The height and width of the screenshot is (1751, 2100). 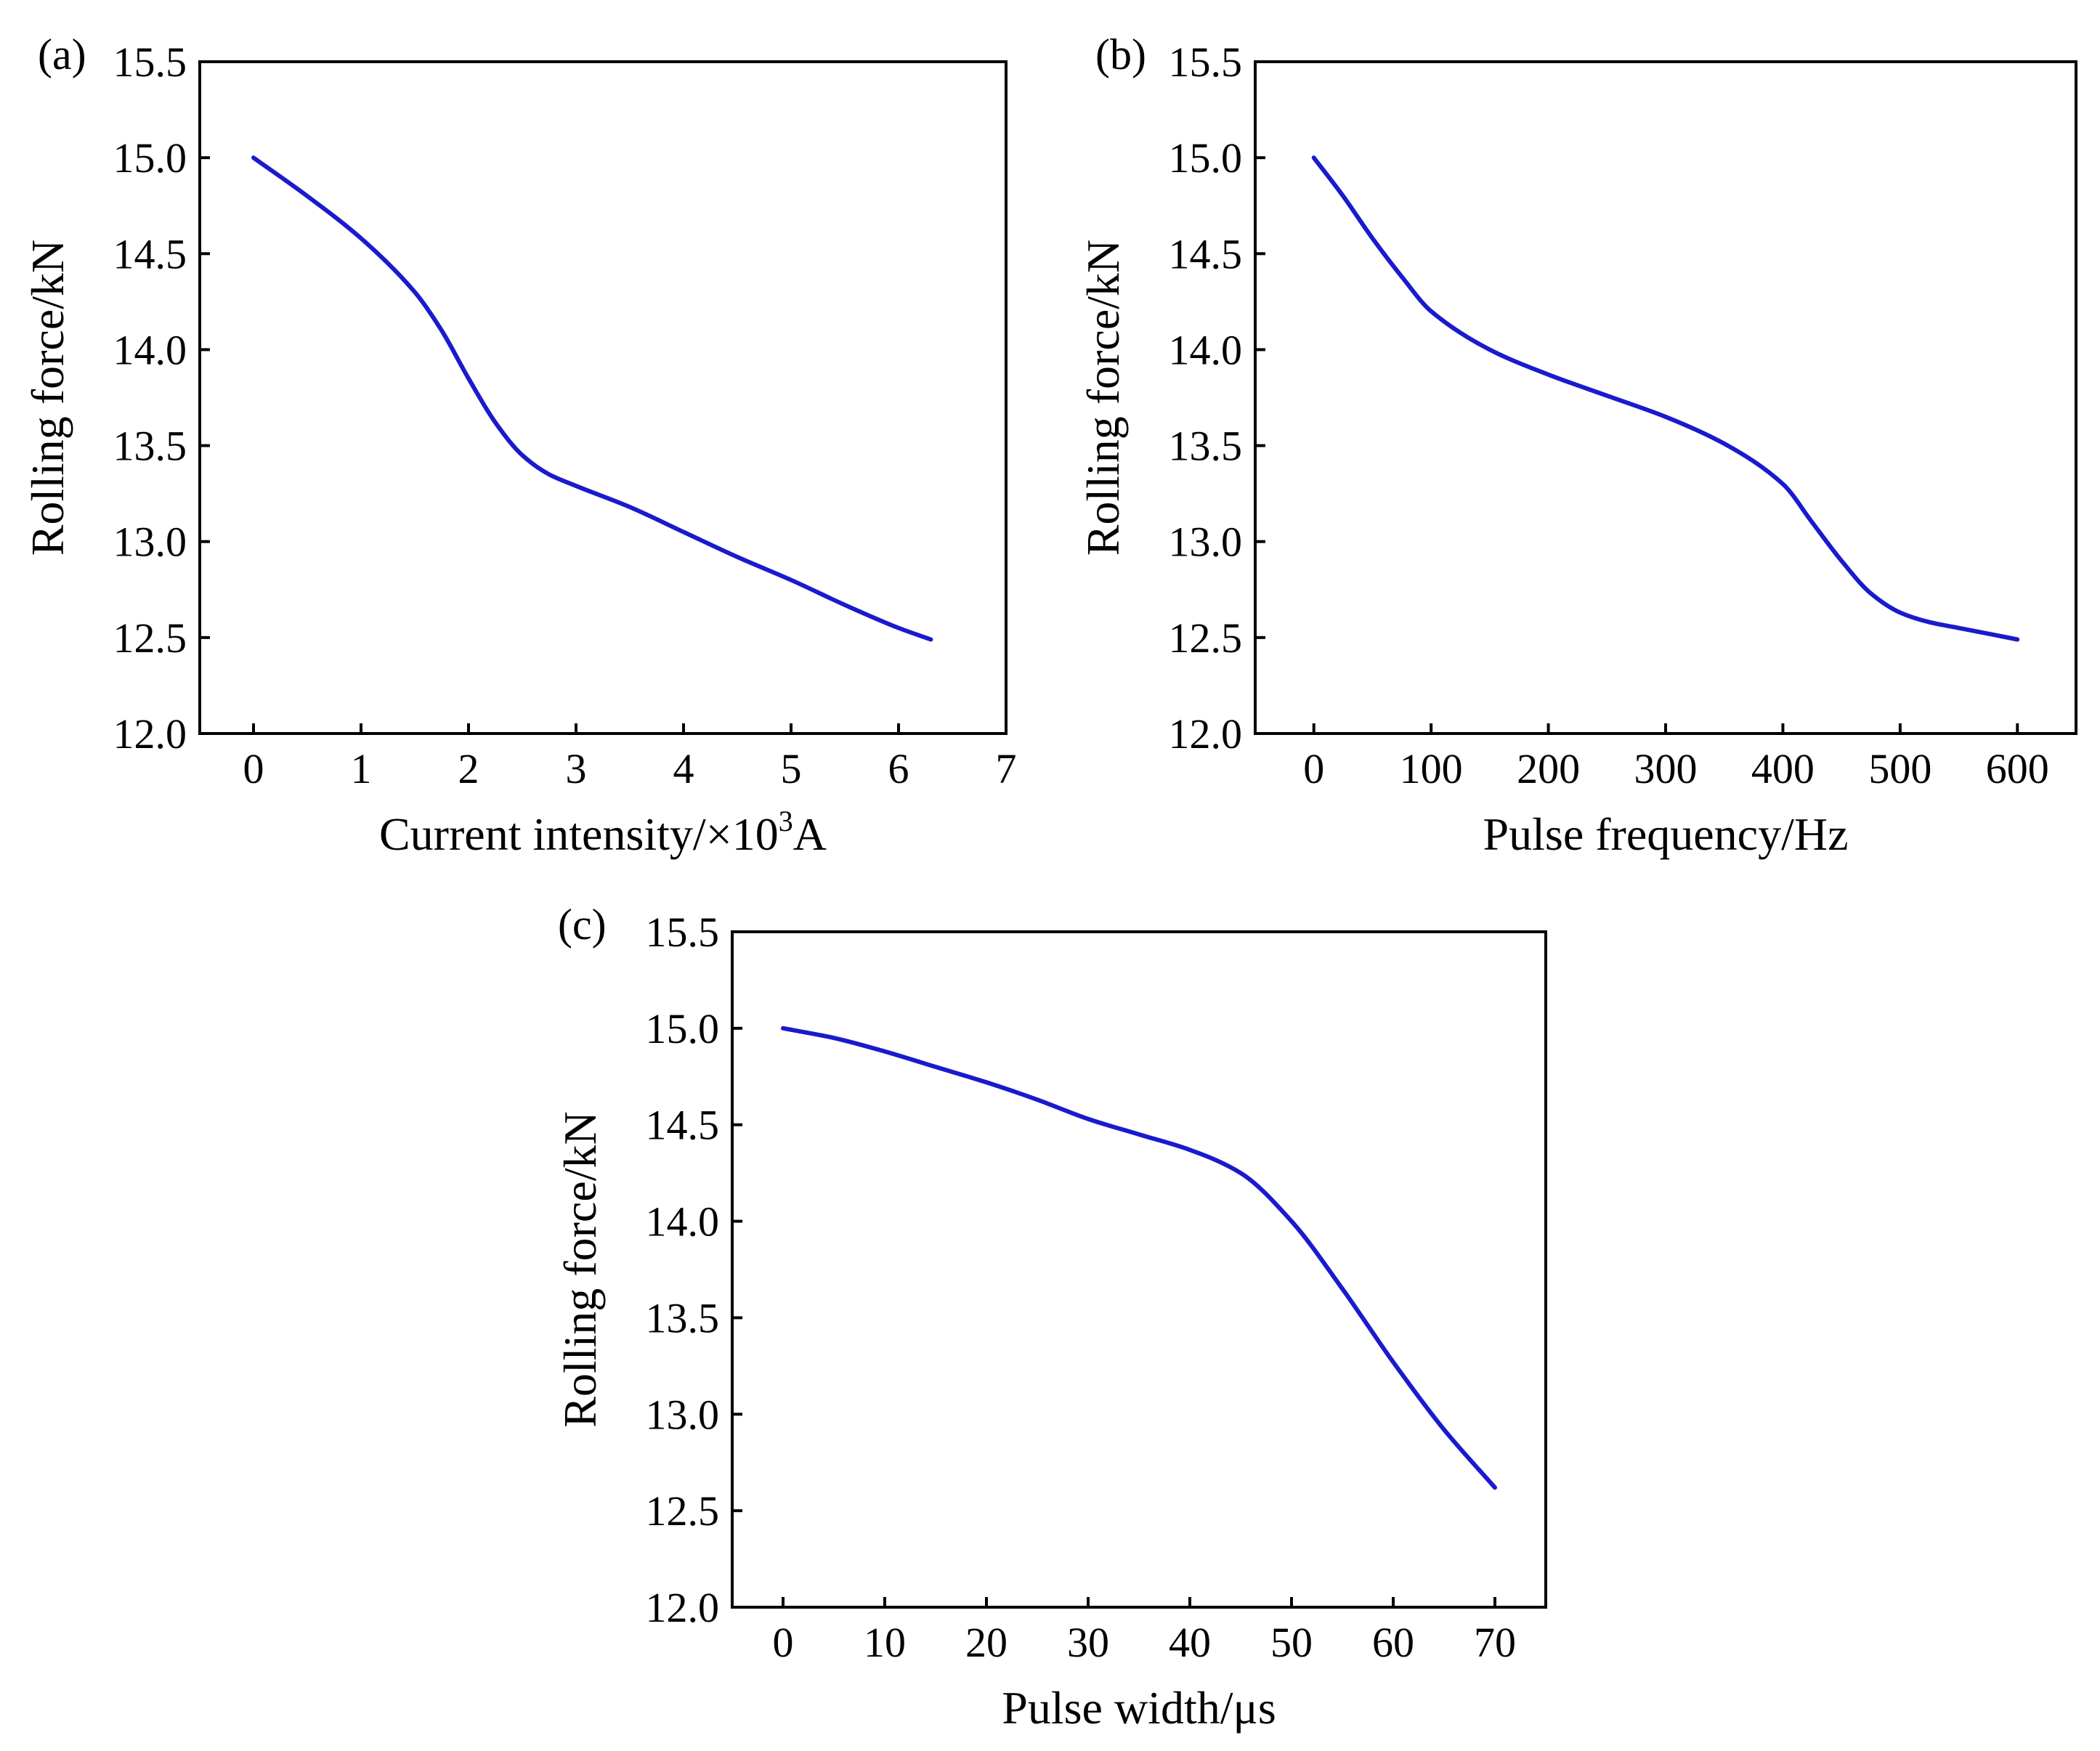 What do you see at coordinates (1292, 1642) in the screenshot?
I see `x-tick-label: 50` at bounding box center [1292, 1642].